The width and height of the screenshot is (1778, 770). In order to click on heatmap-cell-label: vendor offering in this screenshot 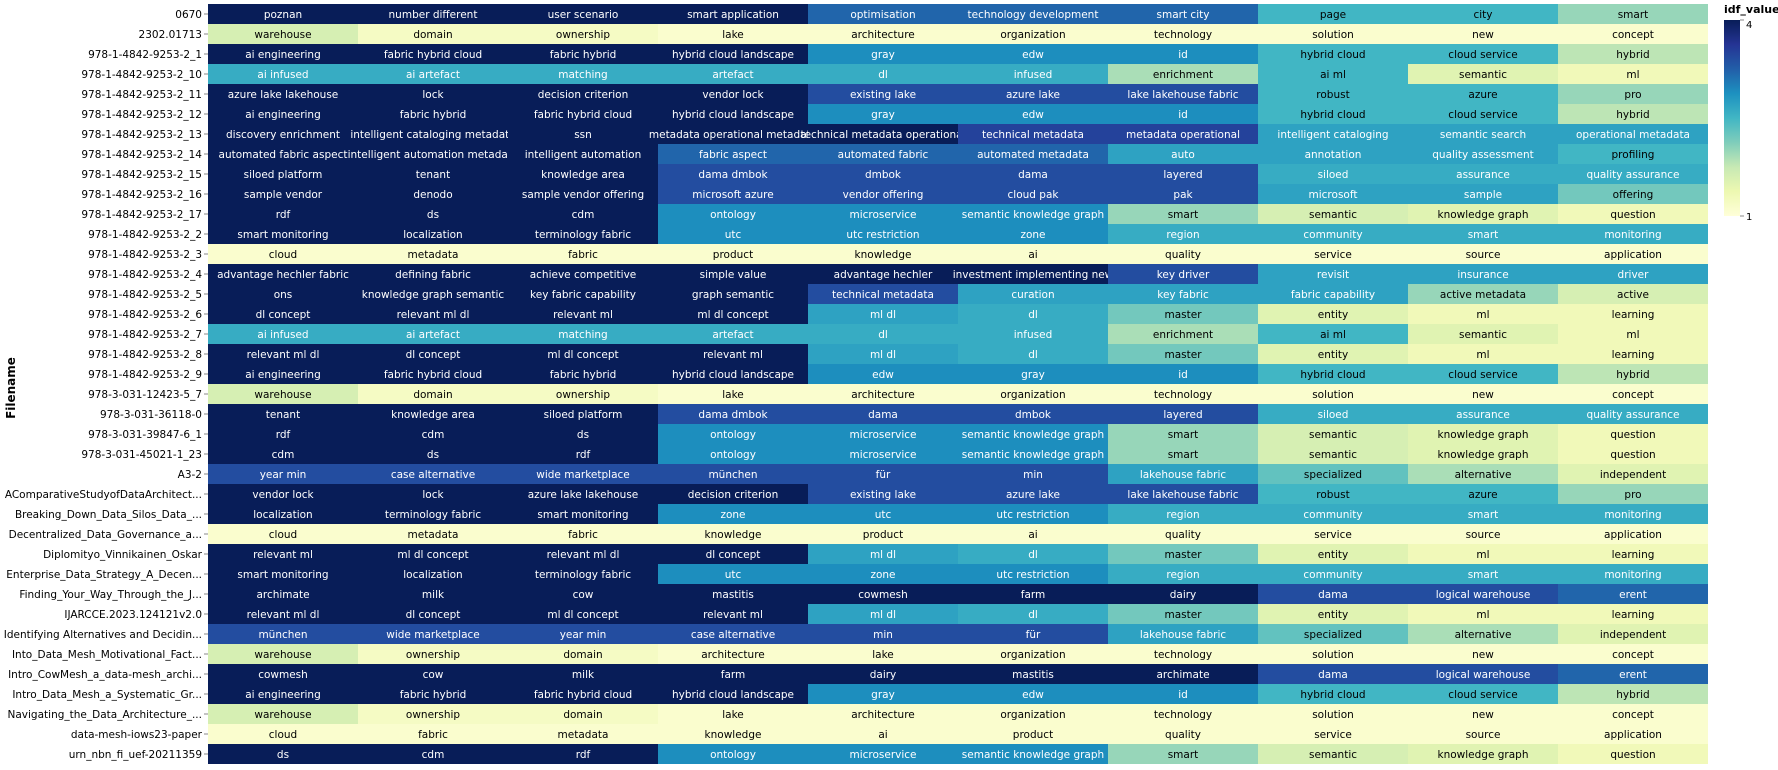, I will do `click(883, 195)`.